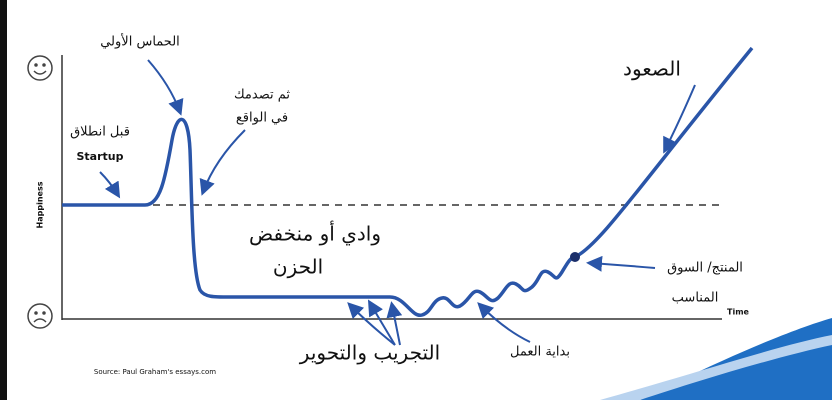 The height and width of the screenshot is (400, 832). What do you see at coordinates (100, 132) in the screenshot?
I see `label: قبل انطلاق` at bounding box center [100, 132].